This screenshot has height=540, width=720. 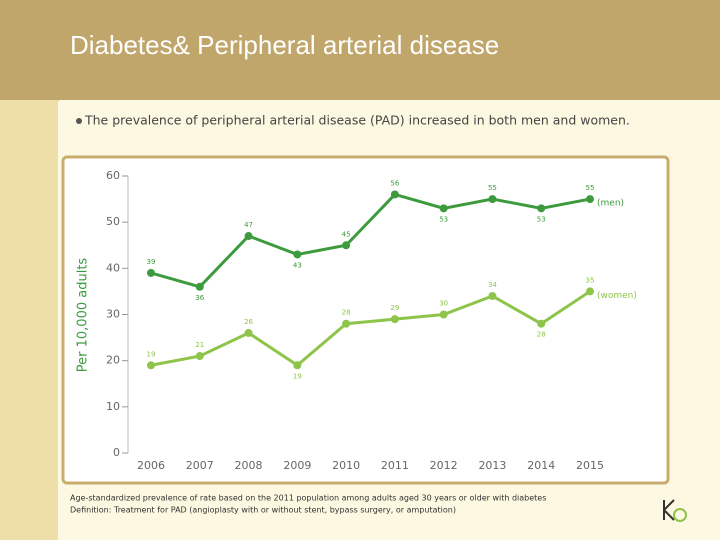 I want to click on y-tick-label: 10, so click(x=113, y=406).